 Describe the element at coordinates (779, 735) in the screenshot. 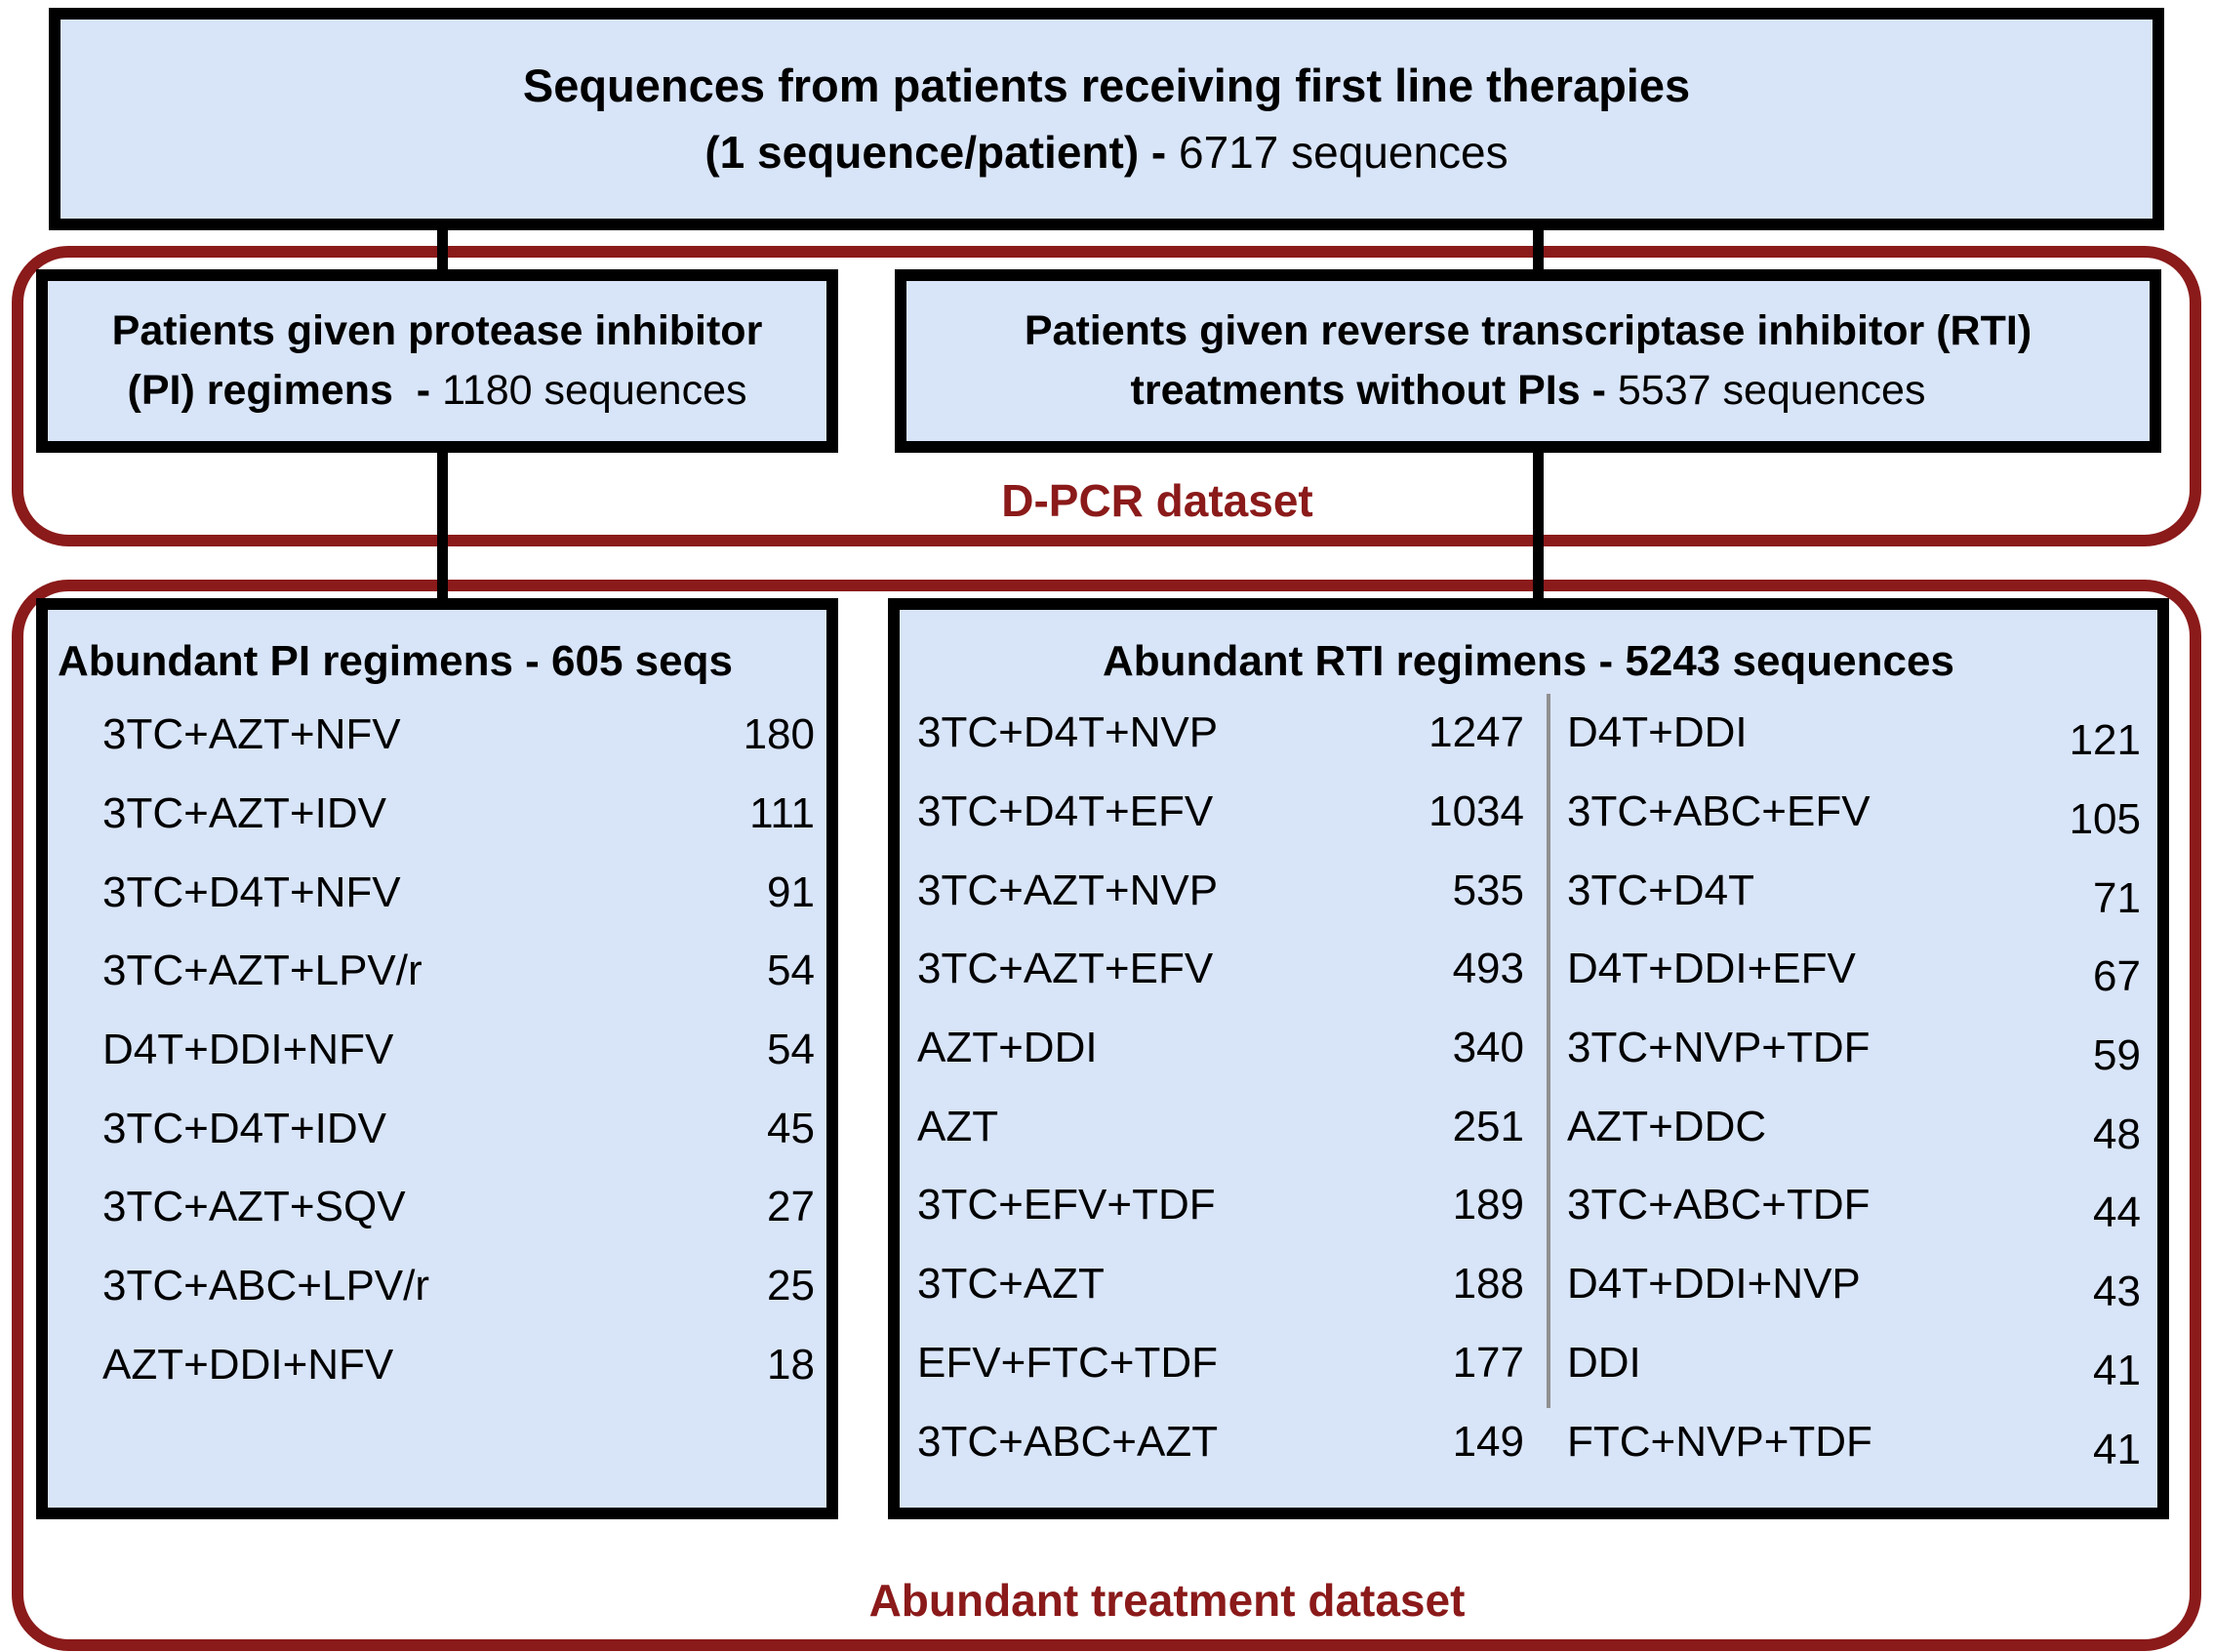

I see `regimen-count: 180` at that location.